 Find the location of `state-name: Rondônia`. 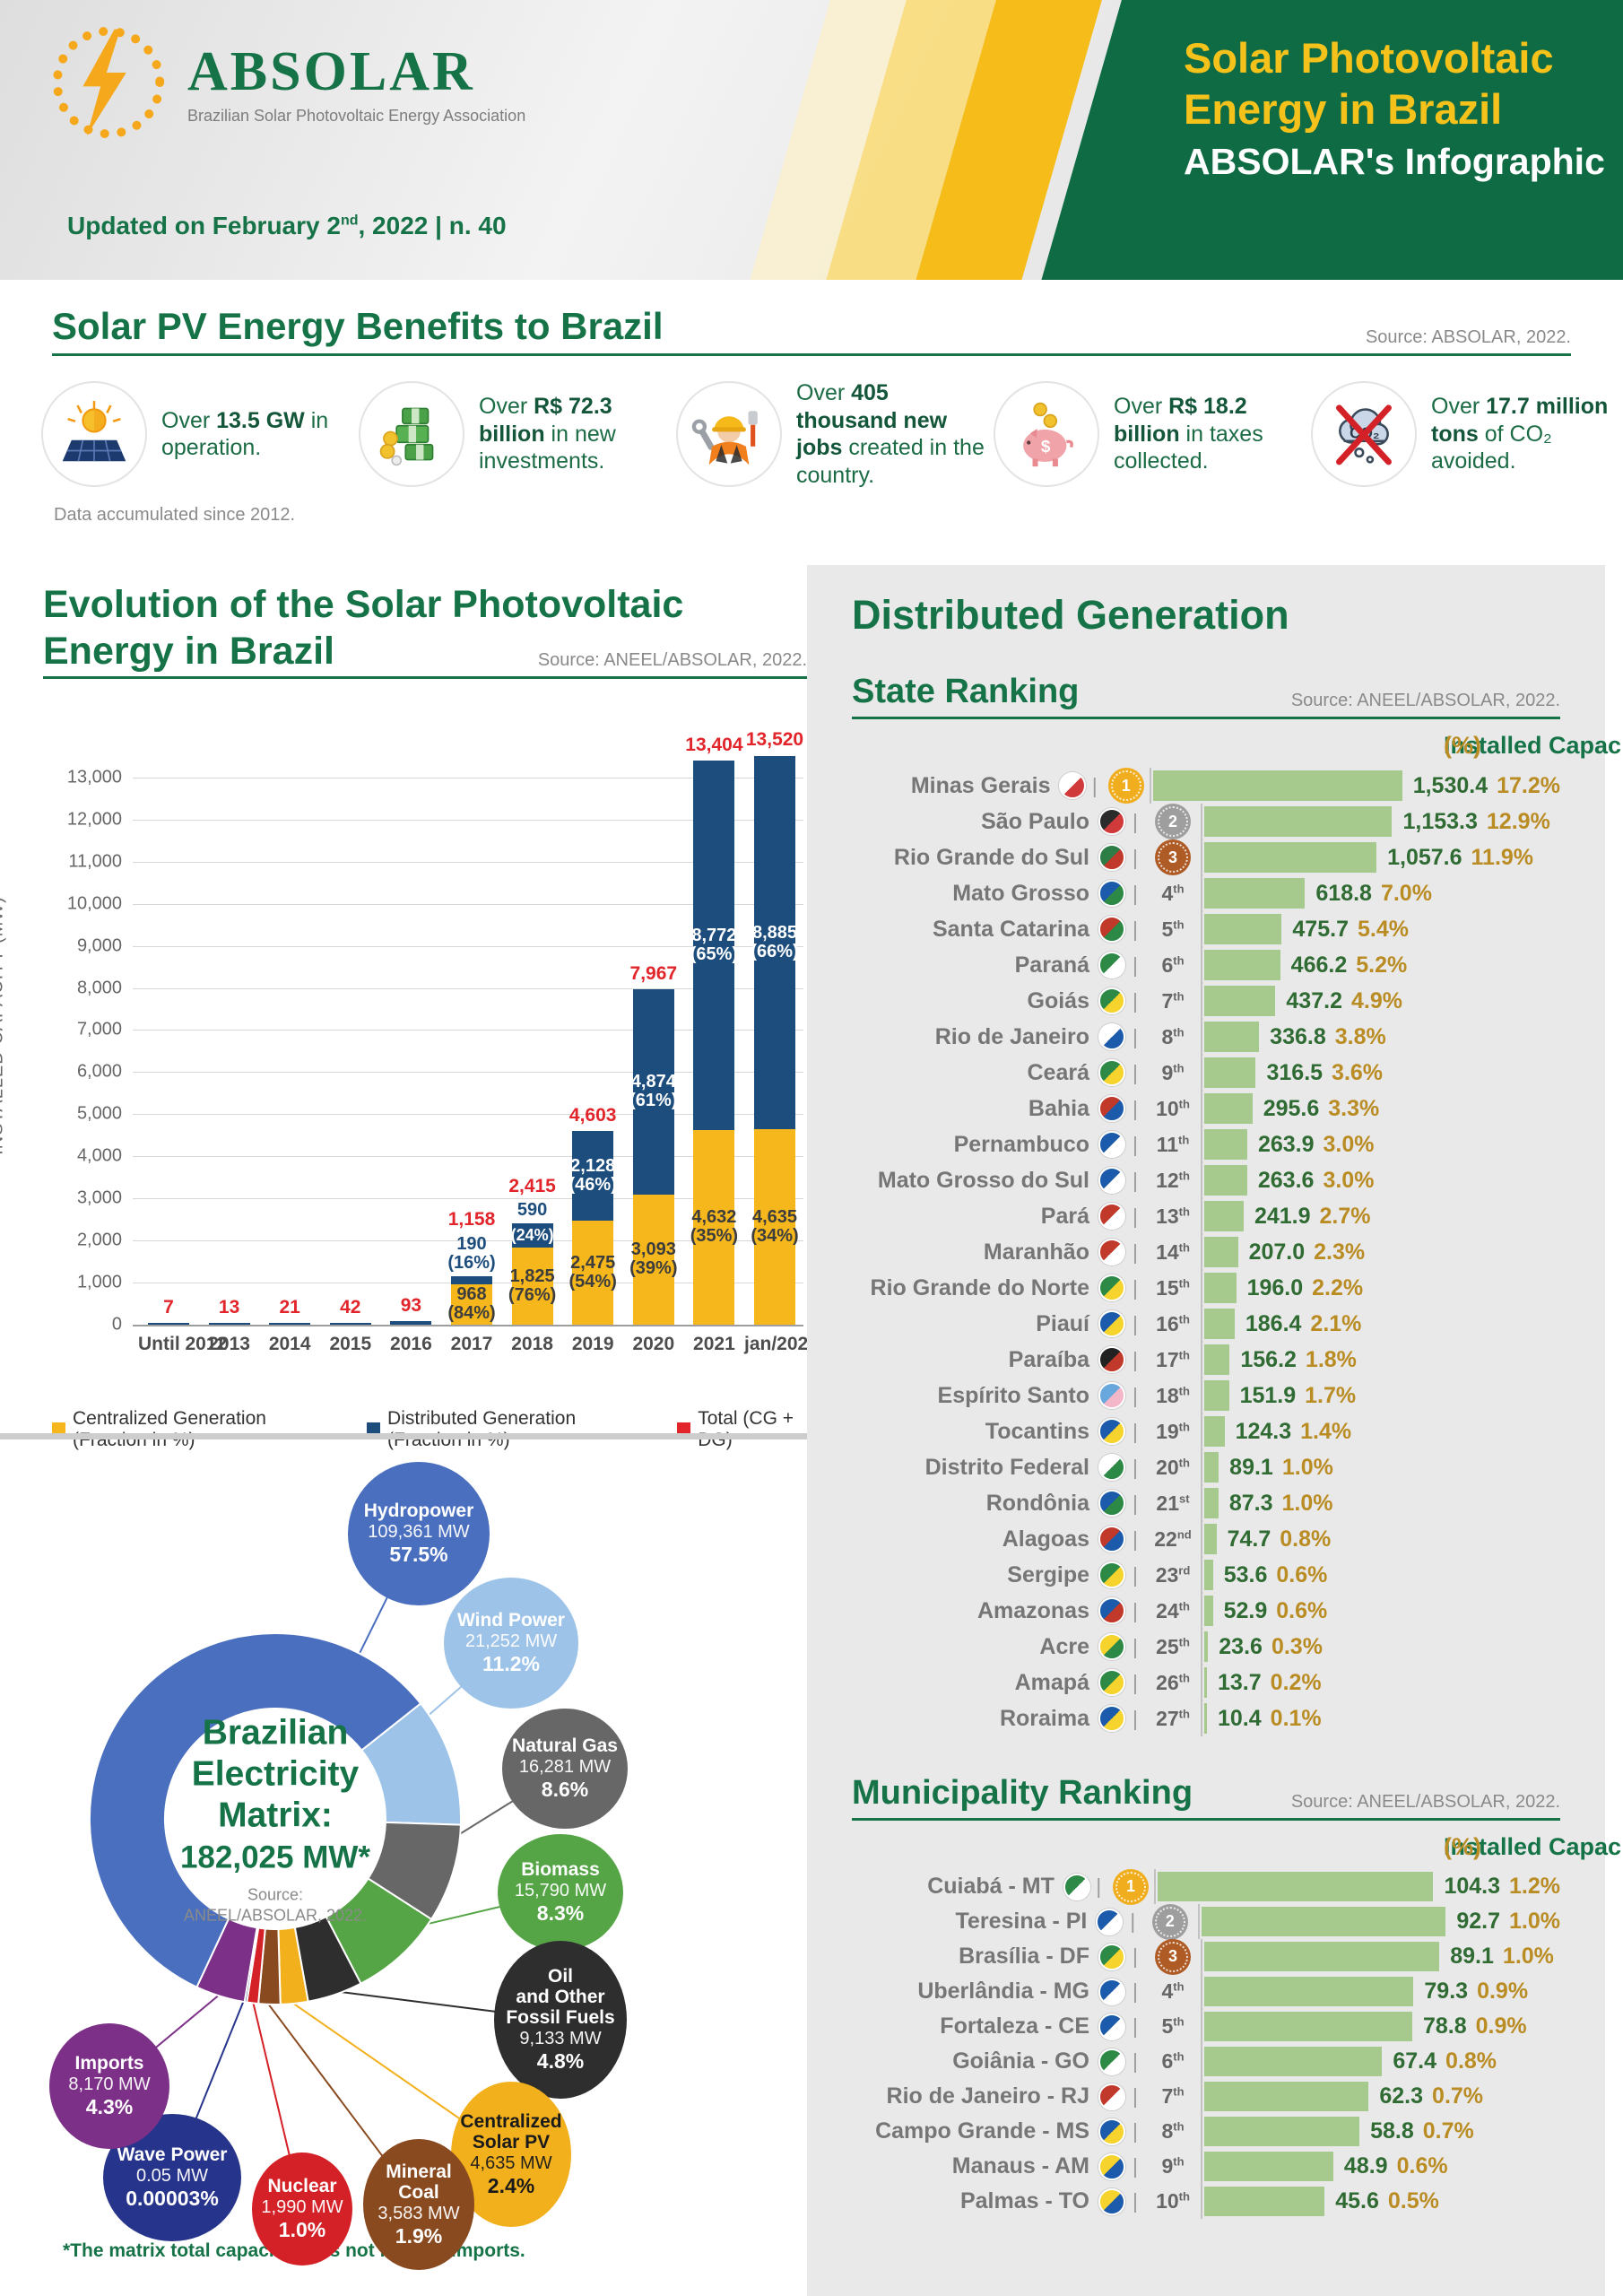

state-name: Rondônia is located at coordinates (1037, 1503).